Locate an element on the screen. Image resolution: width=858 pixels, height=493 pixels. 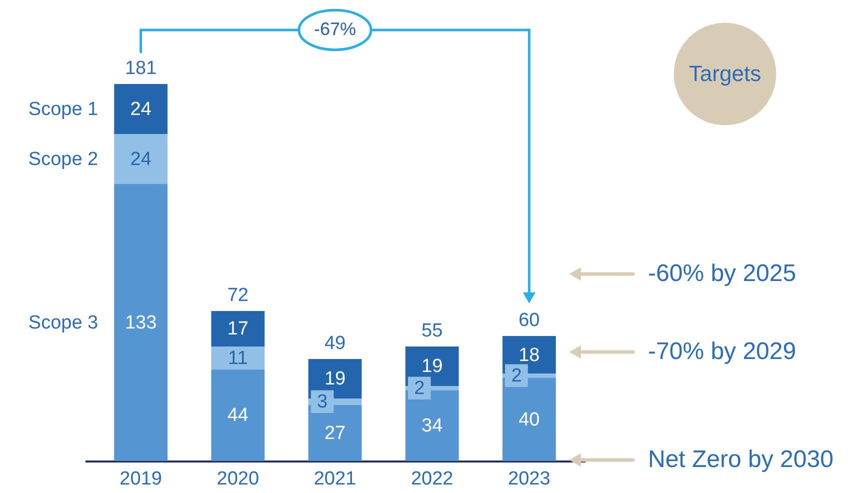
data-label: 34 is located at coordinates (433, 426).